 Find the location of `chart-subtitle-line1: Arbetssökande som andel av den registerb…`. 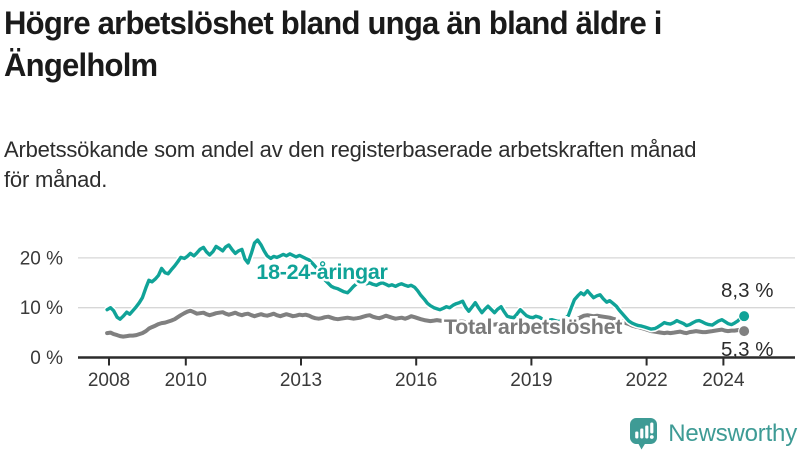

chart-subtitle-line1: Arbetssökande som andel av den registerb… is located at coordinates (350, 149).